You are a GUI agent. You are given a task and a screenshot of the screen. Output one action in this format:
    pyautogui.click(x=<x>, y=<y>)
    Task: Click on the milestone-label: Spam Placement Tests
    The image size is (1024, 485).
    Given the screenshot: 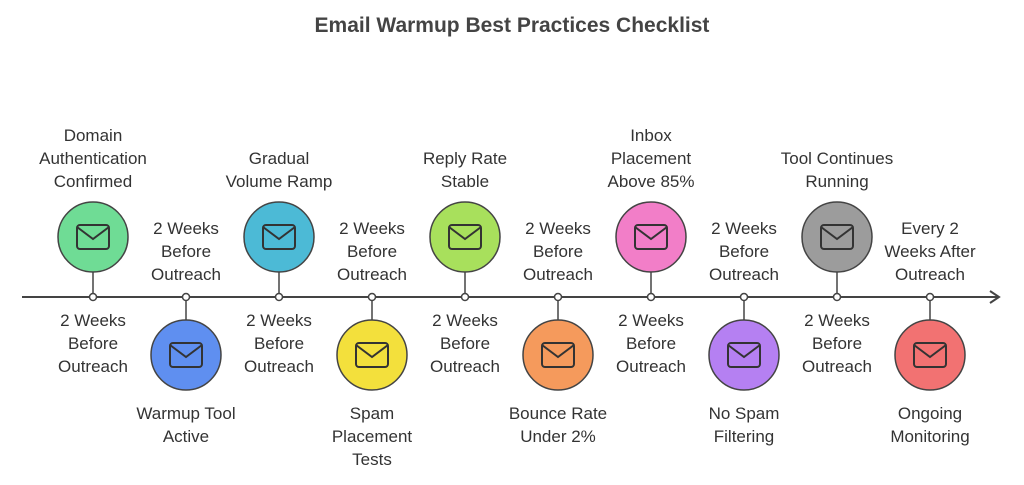 What is the action you would take?
    pyautogui.click(x=372, y=436)
    